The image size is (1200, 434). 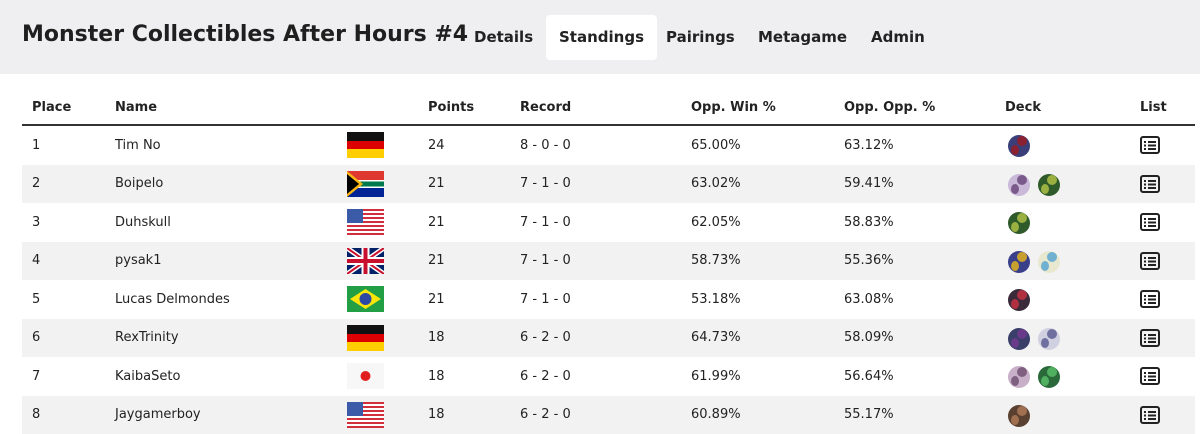 I want to click on tab: Admin, so click(x=898, y=37).